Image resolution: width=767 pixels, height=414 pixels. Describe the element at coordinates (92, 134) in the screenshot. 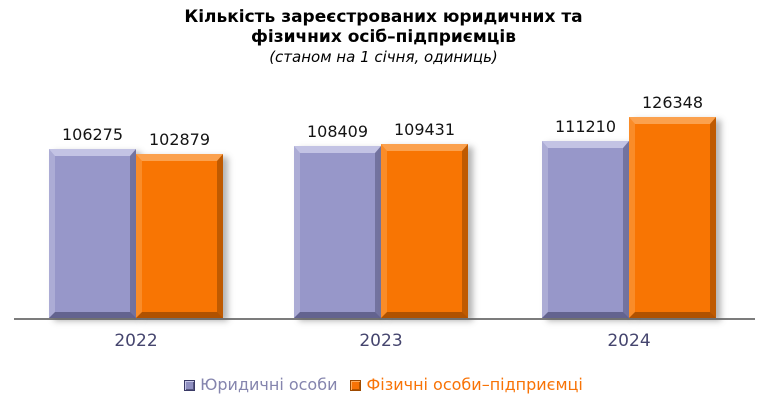

I see `bar-value-label-2022-legal-entities: 106275` at that location.